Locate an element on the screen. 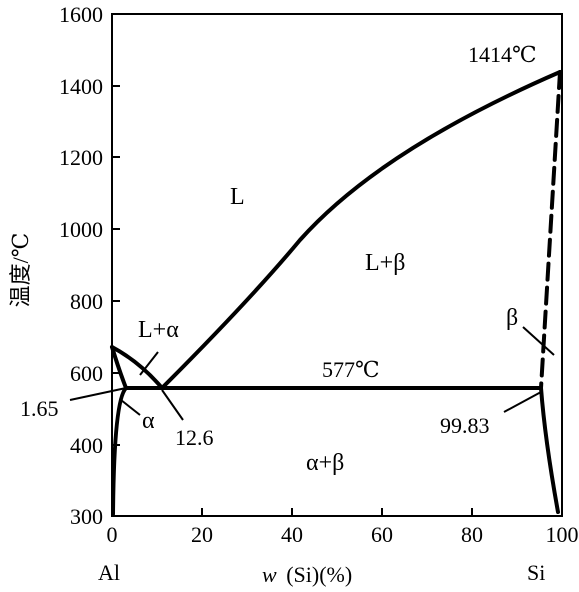 The width and height of the screenshot is (579, 592). x-end-label-al: Al is located at coordinates (109, 572).